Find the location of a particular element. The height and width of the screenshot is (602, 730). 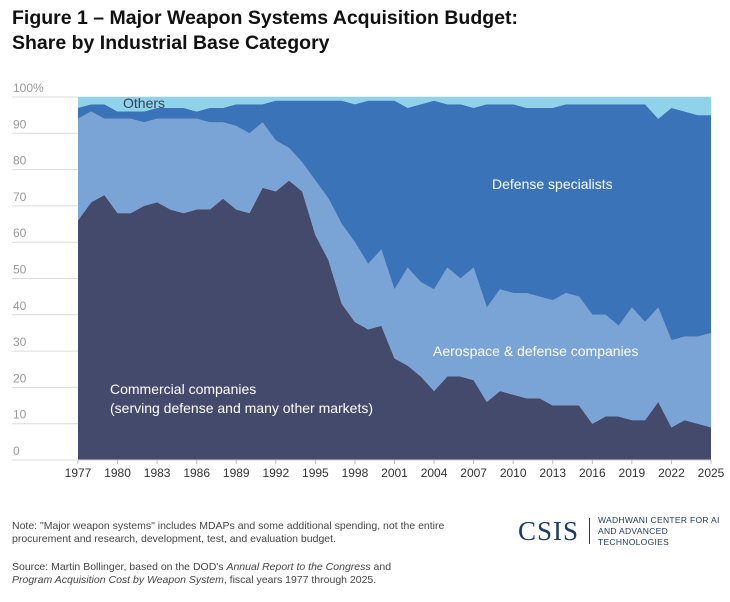

x-tick-label: 1995 is located at coordinates (315, 473).